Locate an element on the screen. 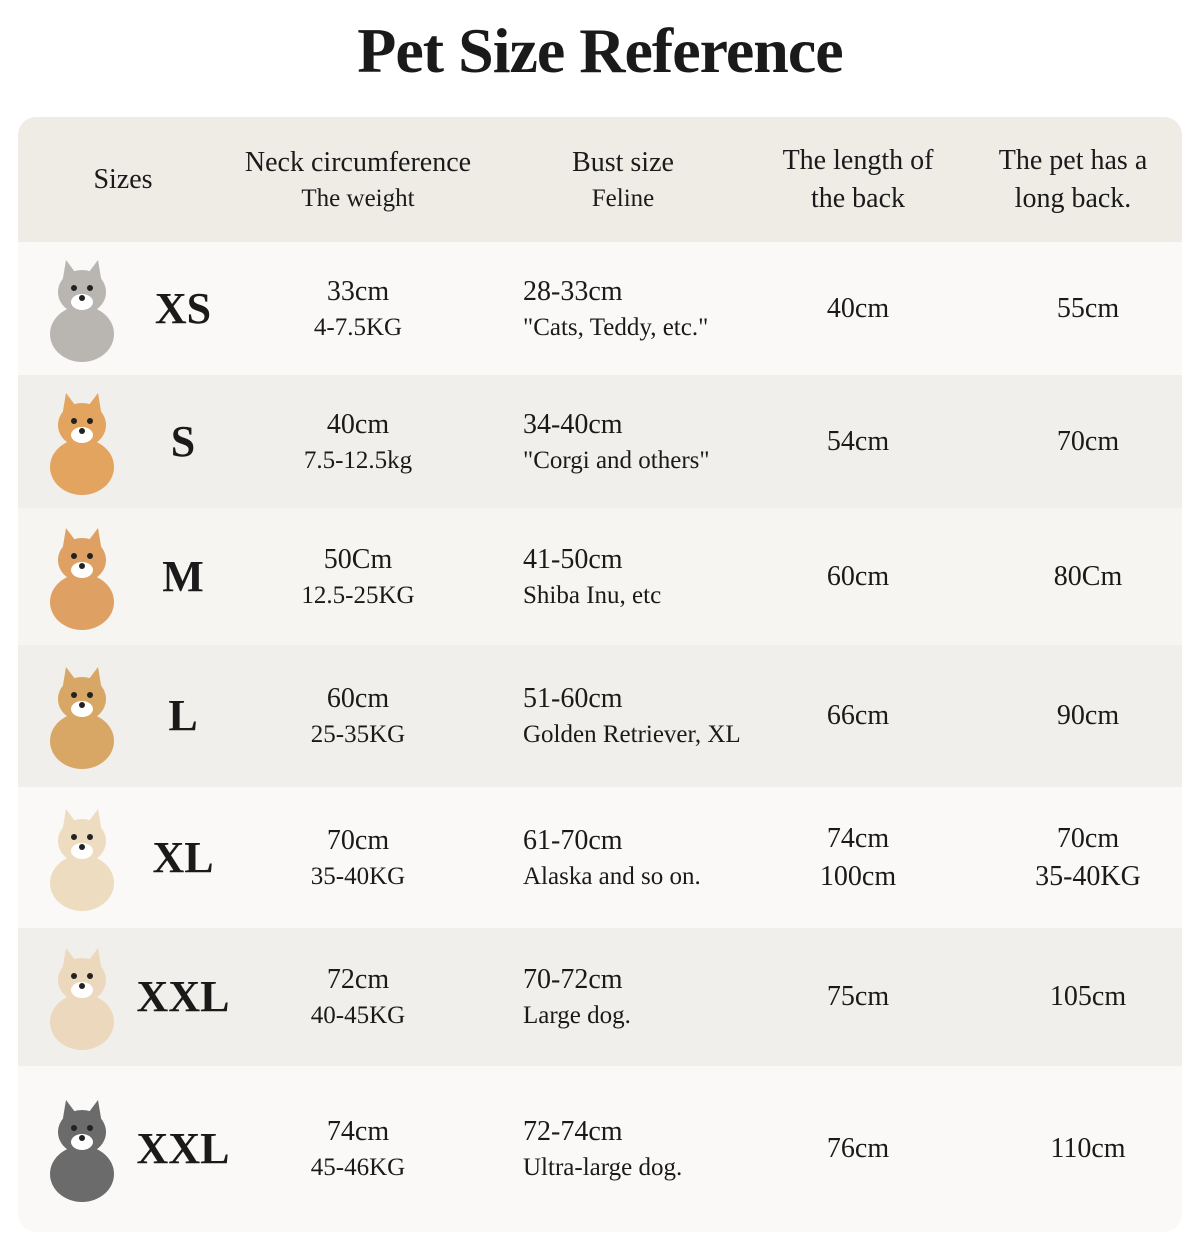 Image resolution: width=1200 pixels, height=1260 pixels. size-label: S is located at coordinates (183, 441).